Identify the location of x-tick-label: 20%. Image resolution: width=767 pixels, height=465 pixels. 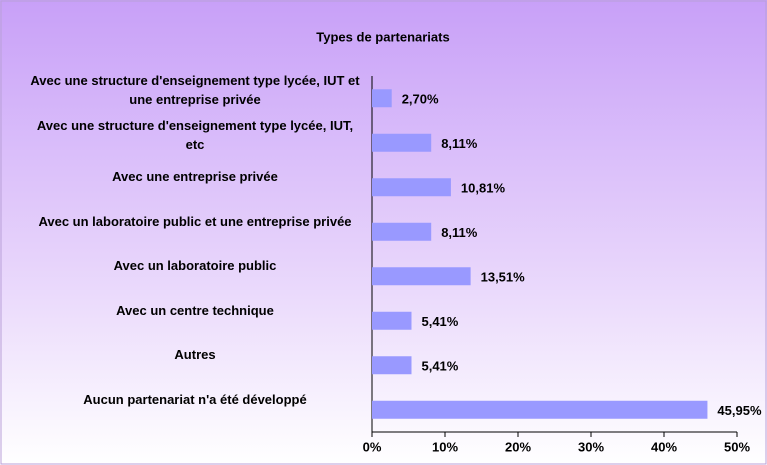
(518, 446).